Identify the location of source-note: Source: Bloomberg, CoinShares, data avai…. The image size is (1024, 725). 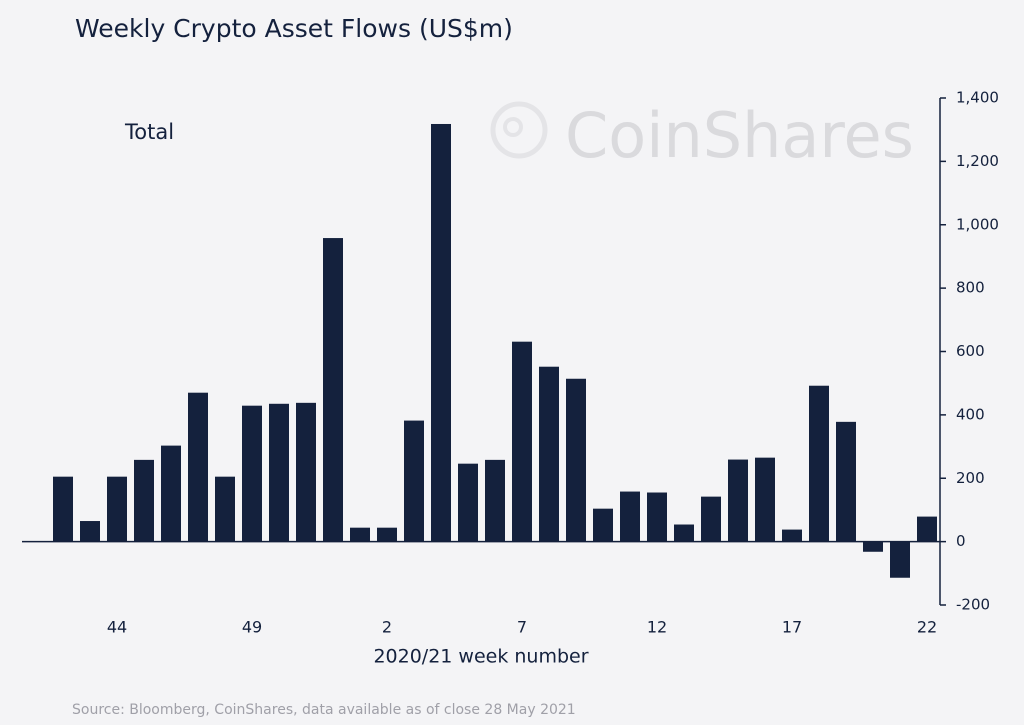
(324, 710).